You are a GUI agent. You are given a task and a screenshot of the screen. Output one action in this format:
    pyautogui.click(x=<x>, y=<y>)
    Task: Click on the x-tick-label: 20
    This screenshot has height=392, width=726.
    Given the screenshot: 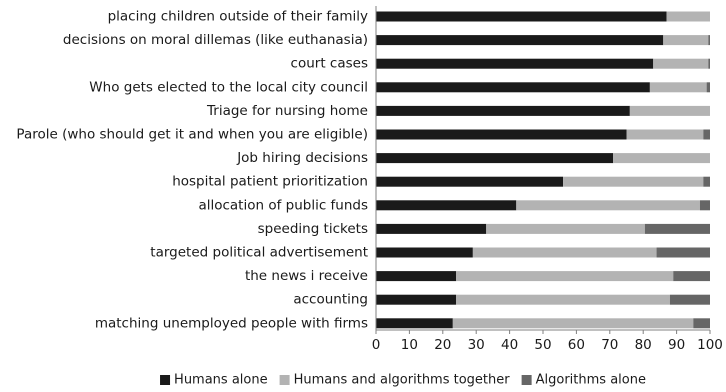 What is the action you would take?
    pyautogui.click(x=442, y=345)
    